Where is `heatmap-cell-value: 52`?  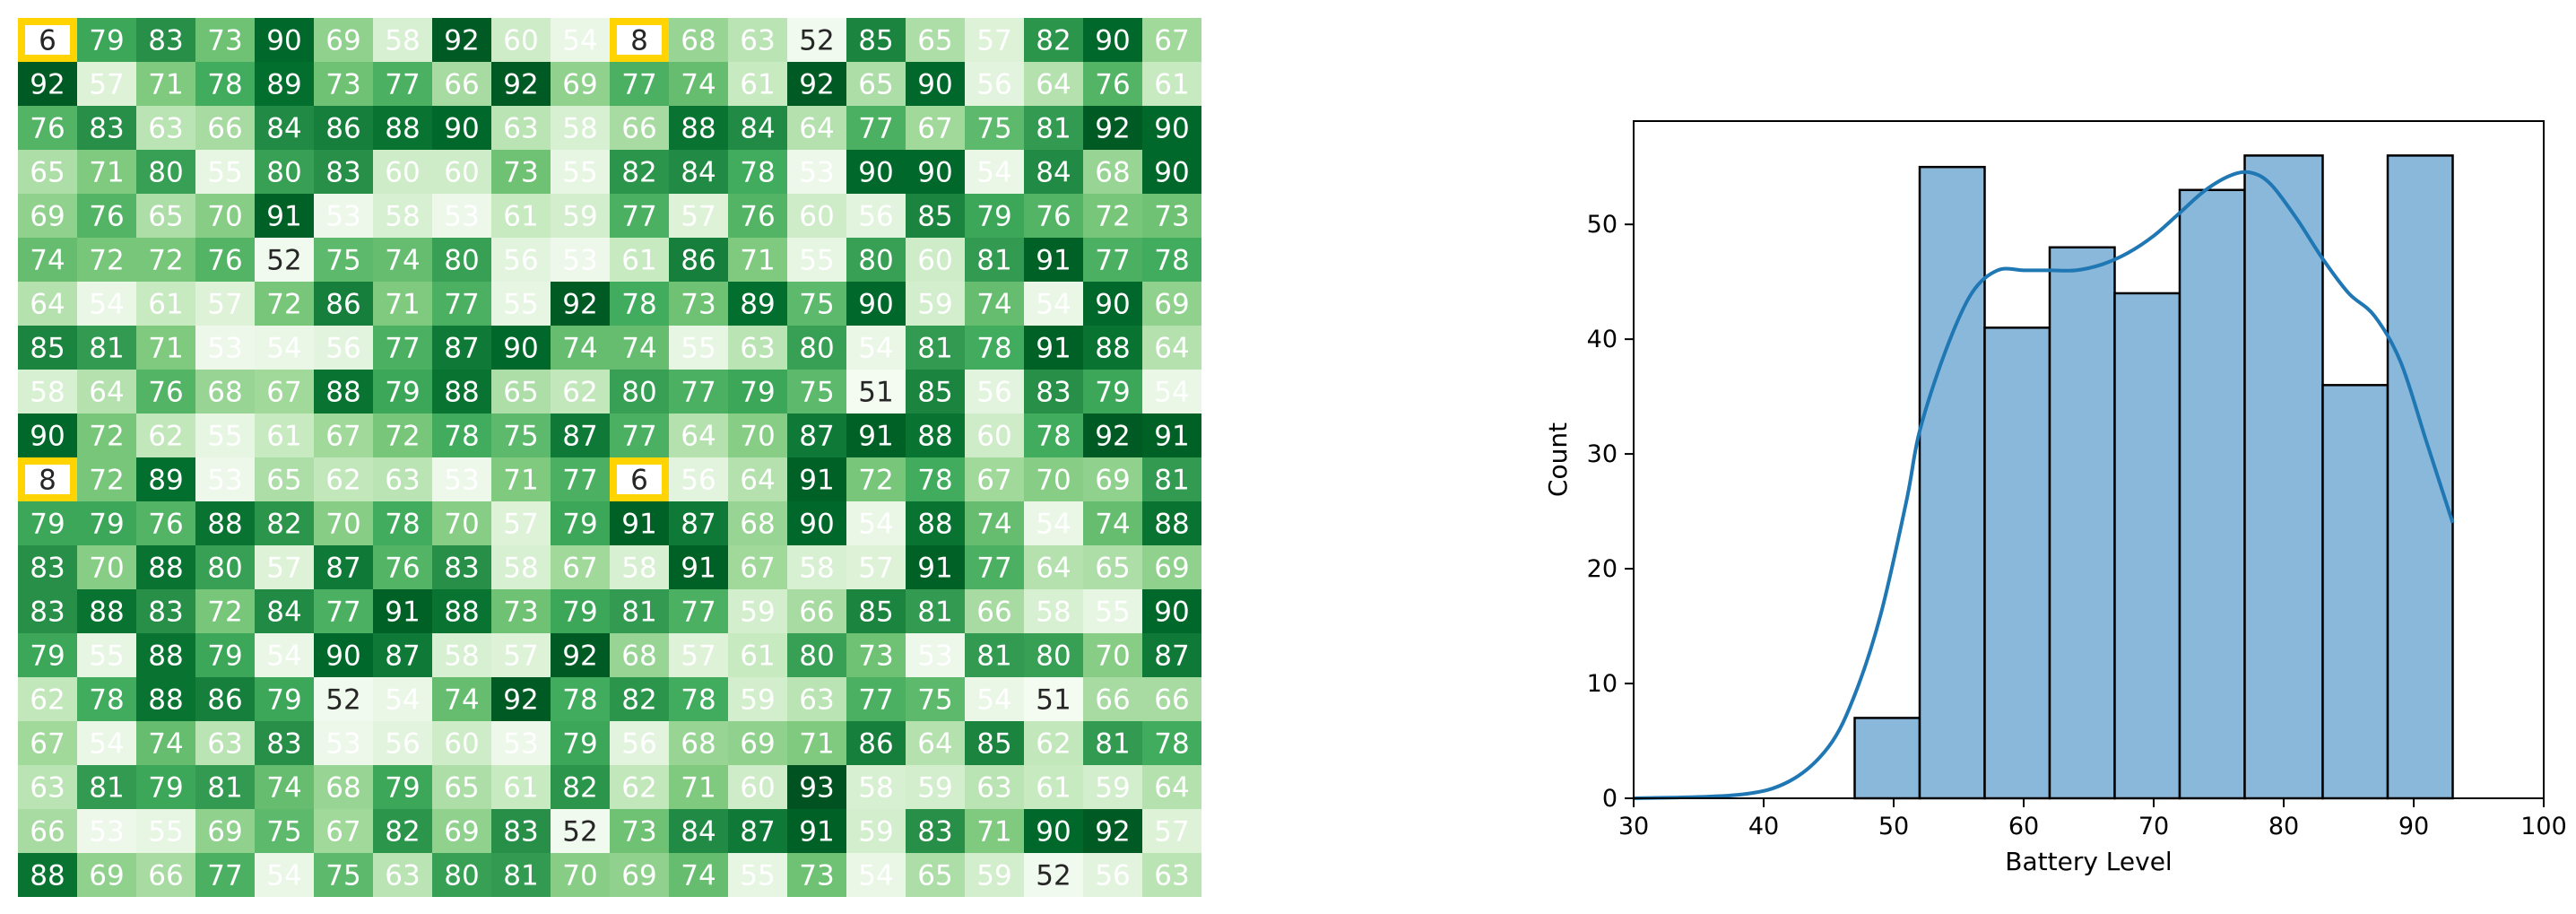
heatmap-cell-value: 52 is located at coordinates (816, 41).